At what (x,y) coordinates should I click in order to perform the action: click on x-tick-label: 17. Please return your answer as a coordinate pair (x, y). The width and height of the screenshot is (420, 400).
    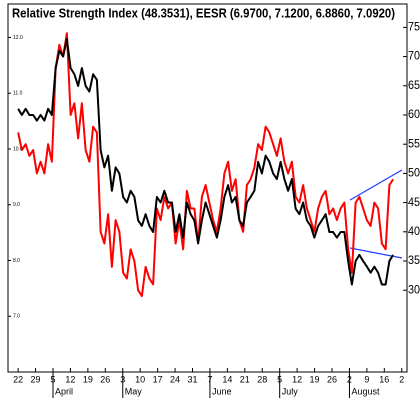
    Looking at the image, I should click on (158, 379).